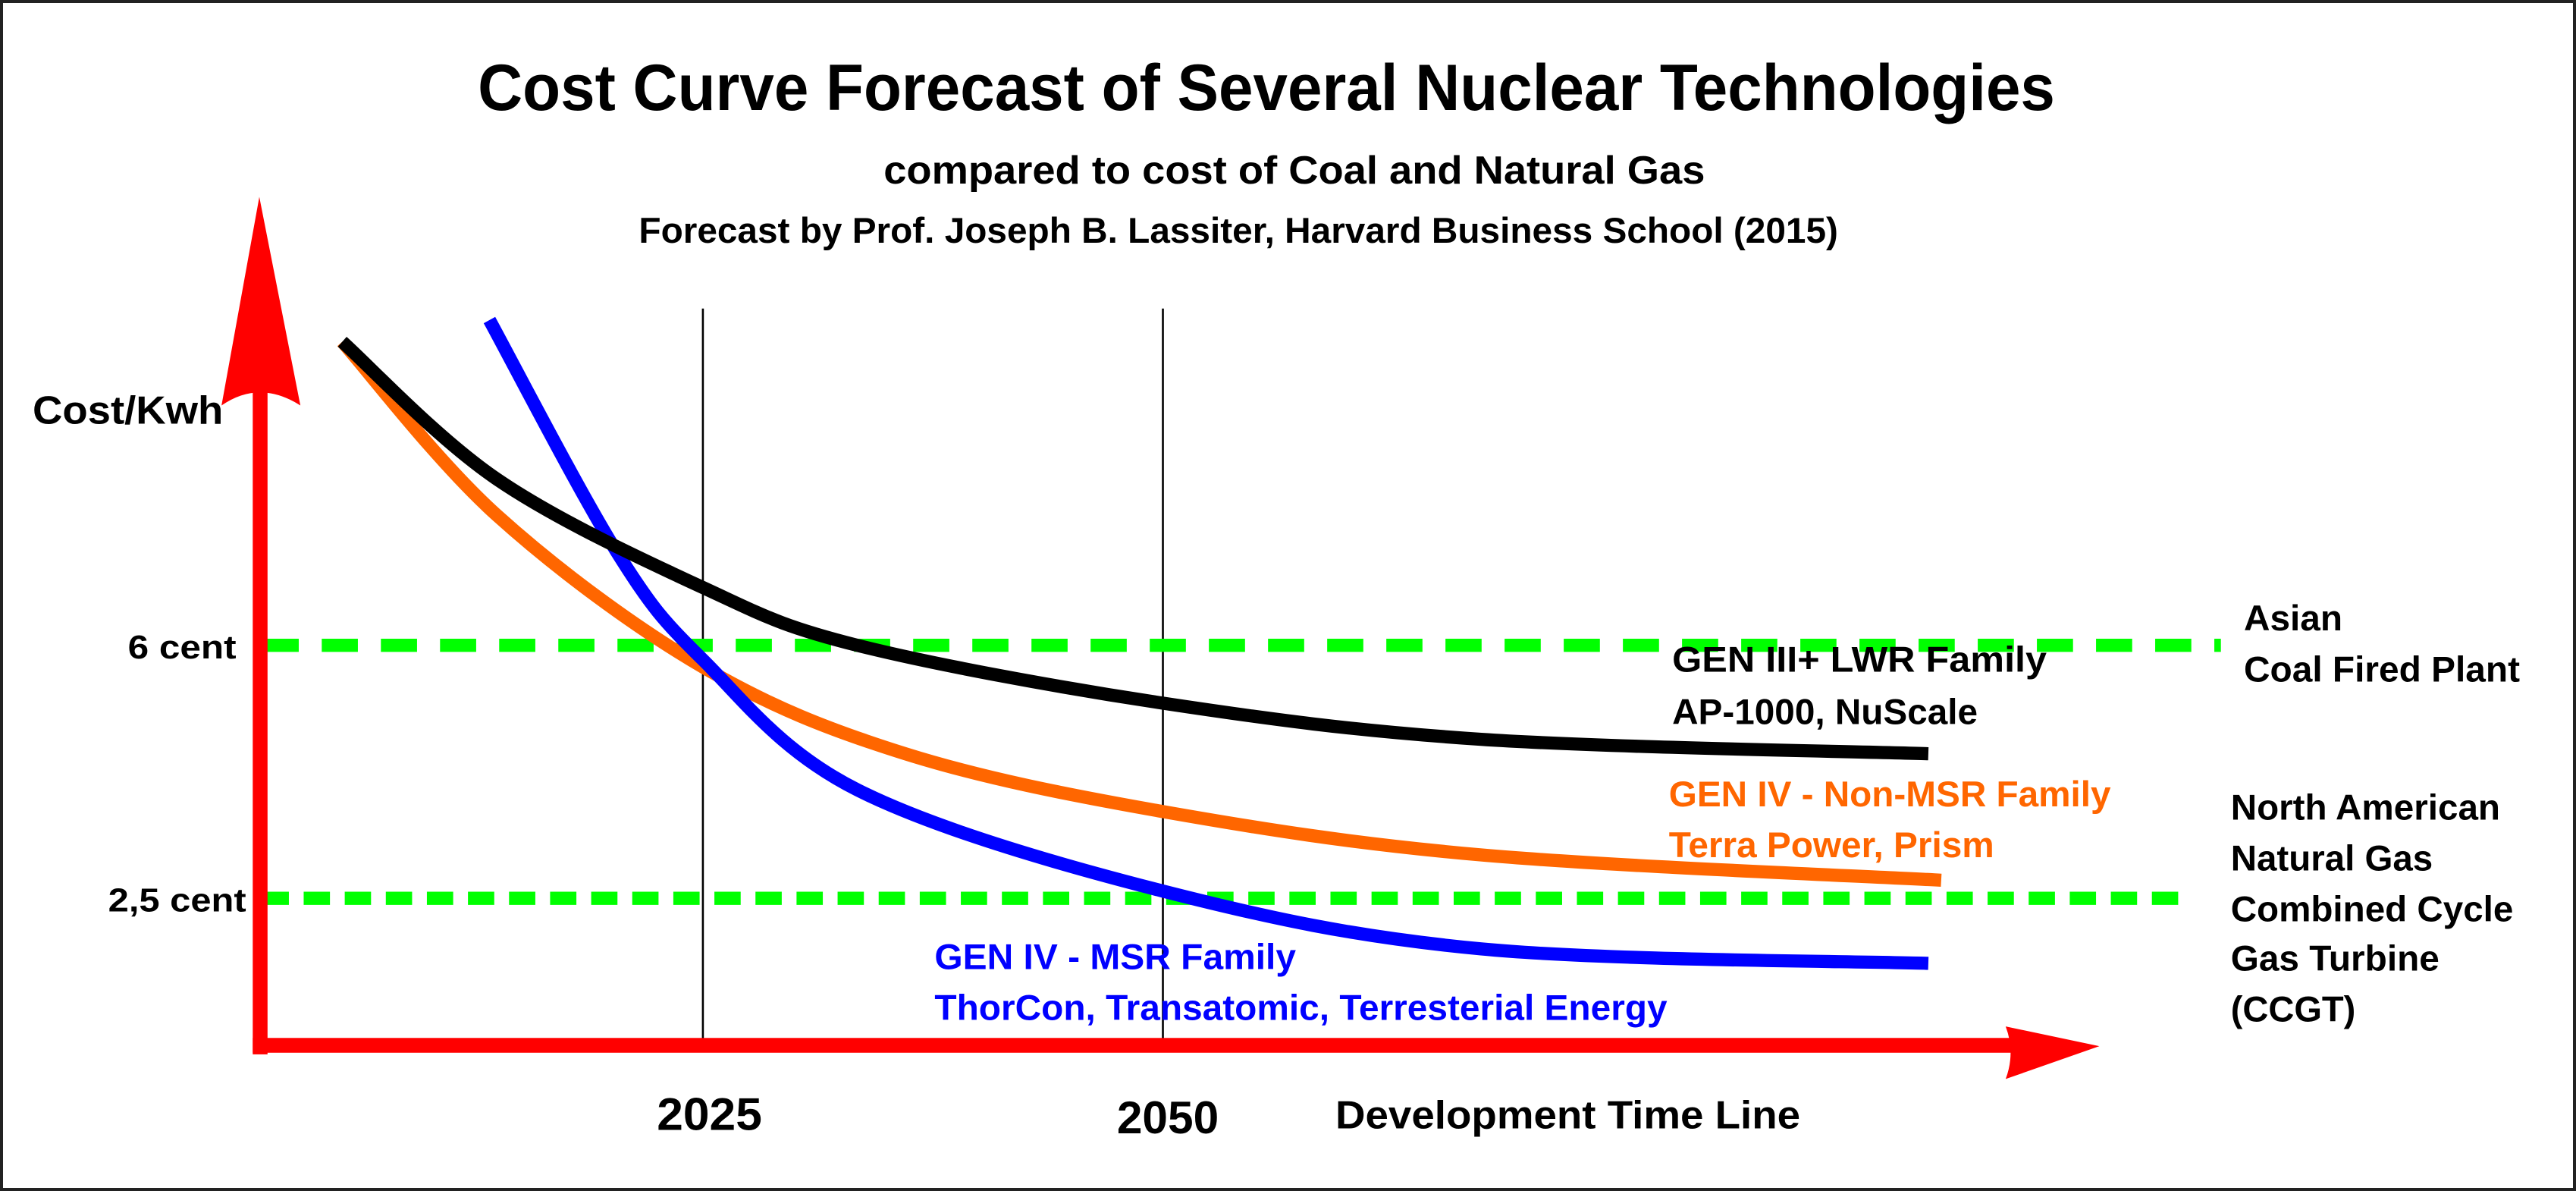  I want to click on x-axis-line, so click(1140, 1045).